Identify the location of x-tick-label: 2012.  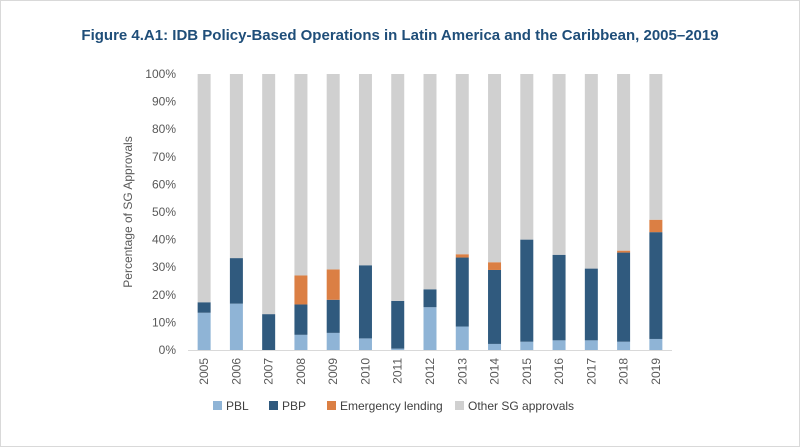
(430, 371).